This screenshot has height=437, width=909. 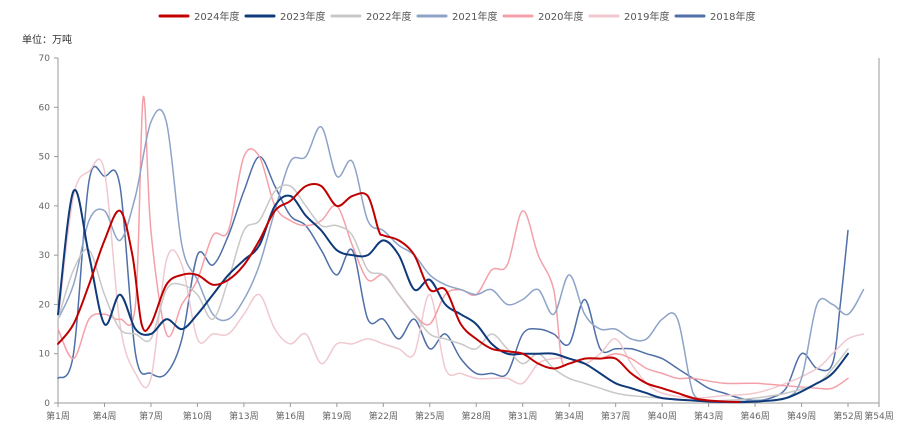 I want to click on x-tick-label: 第37周, so click(x=615, y=416).